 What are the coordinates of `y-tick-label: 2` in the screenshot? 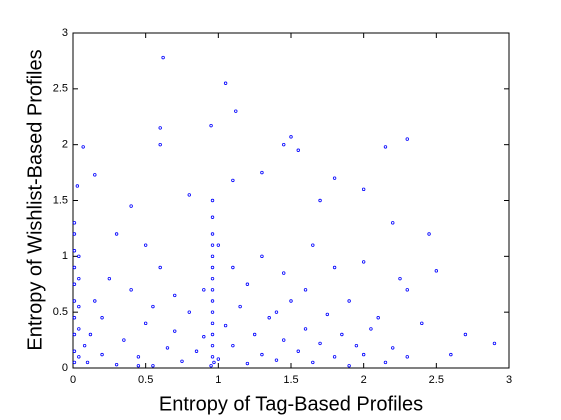 It's located at (65, 145).